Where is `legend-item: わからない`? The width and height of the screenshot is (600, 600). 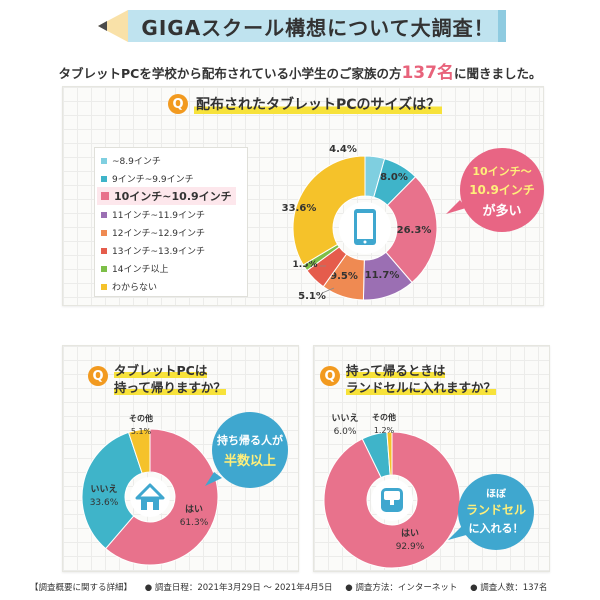 legend-item: わからない is located at coordinates (129, 286).